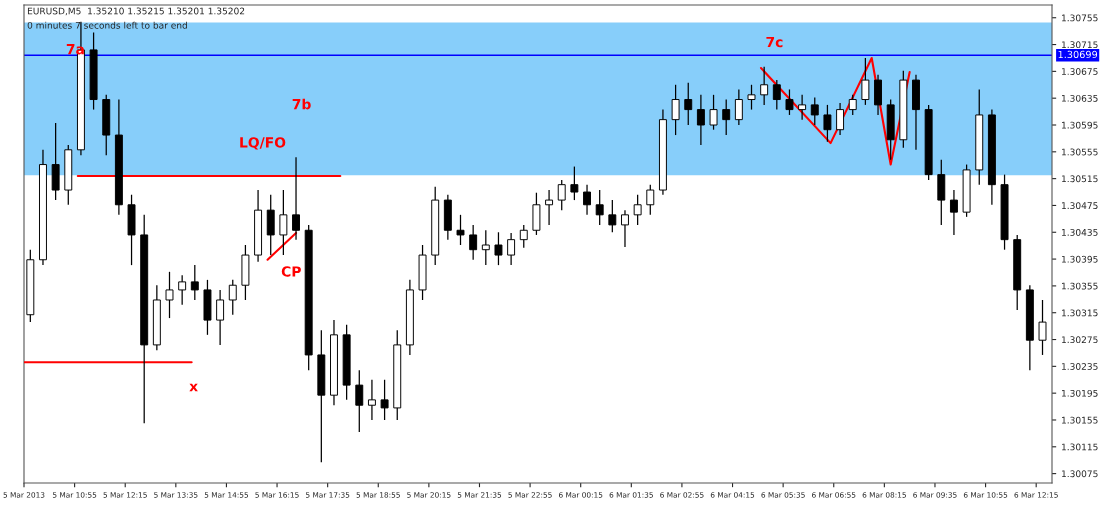 This screenshot has width=1101, height=513. I want to click on y-tick-label: 1.30595, so click(1080, 125).